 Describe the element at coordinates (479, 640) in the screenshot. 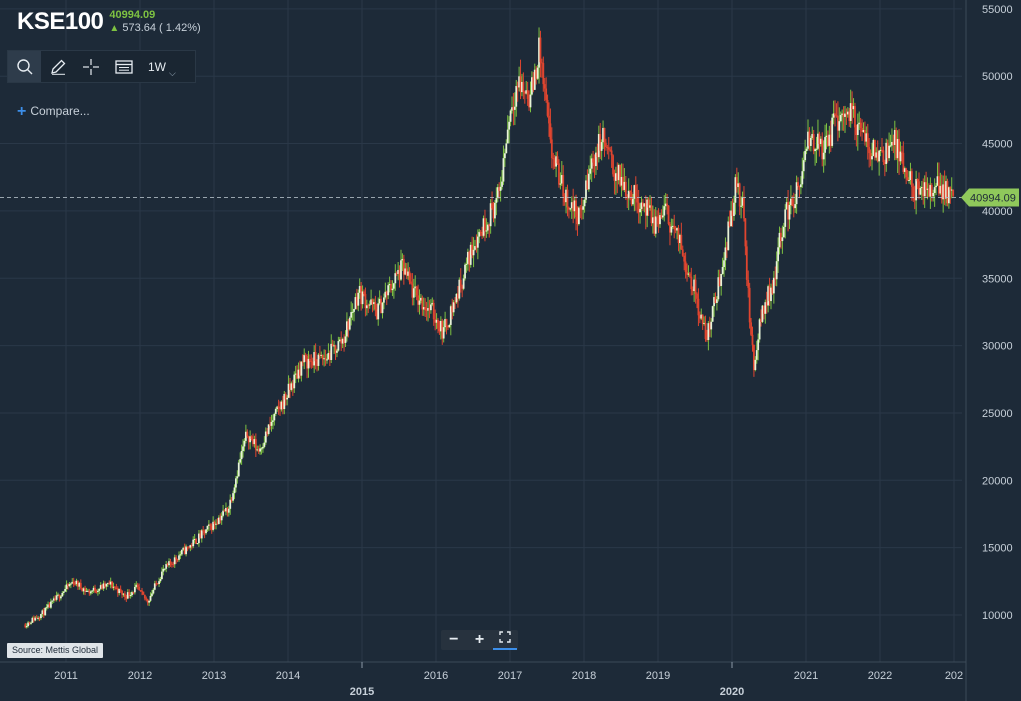

I see `zoom-in-button: +` at that location.